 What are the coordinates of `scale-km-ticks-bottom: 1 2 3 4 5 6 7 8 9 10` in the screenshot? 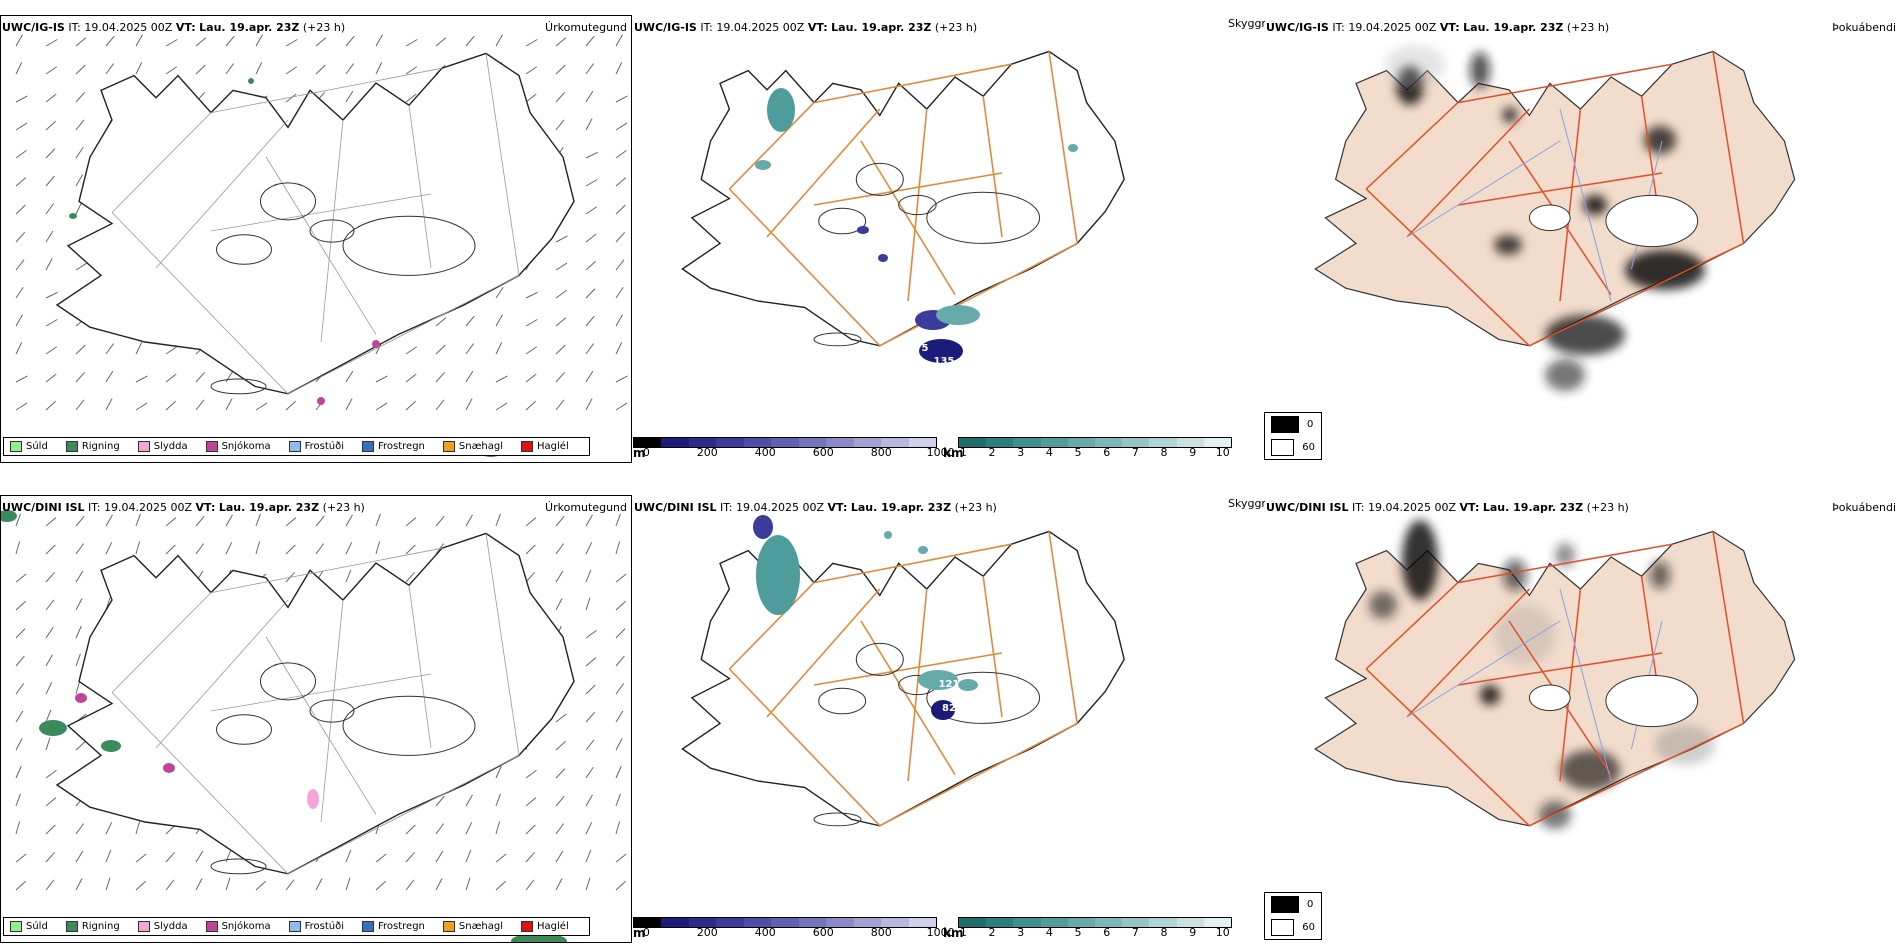 It's located at (1095, 933).